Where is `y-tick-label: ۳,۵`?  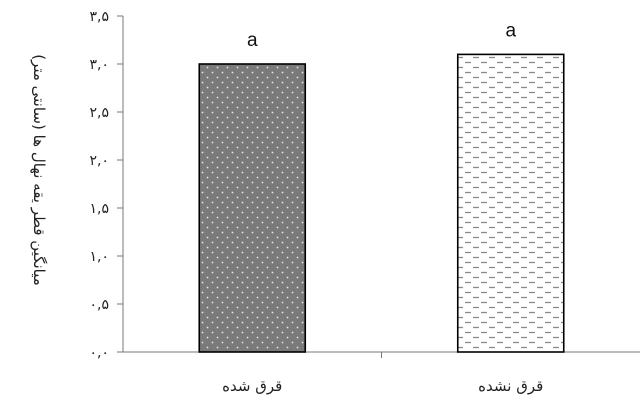
y-tick-label: ۳,۵ is located at coordinates (100, 17).